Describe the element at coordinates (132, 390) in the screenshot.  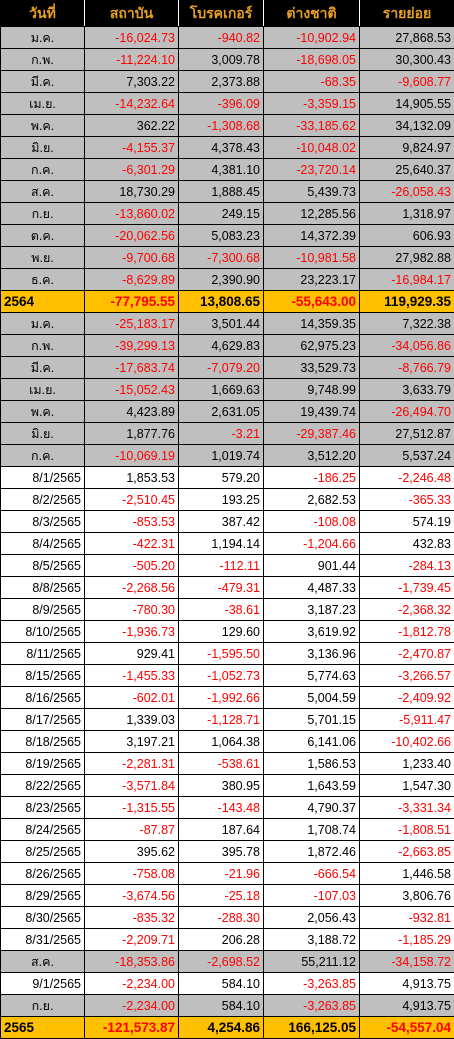
I see `cell-institution: -15,052.43` at that location.